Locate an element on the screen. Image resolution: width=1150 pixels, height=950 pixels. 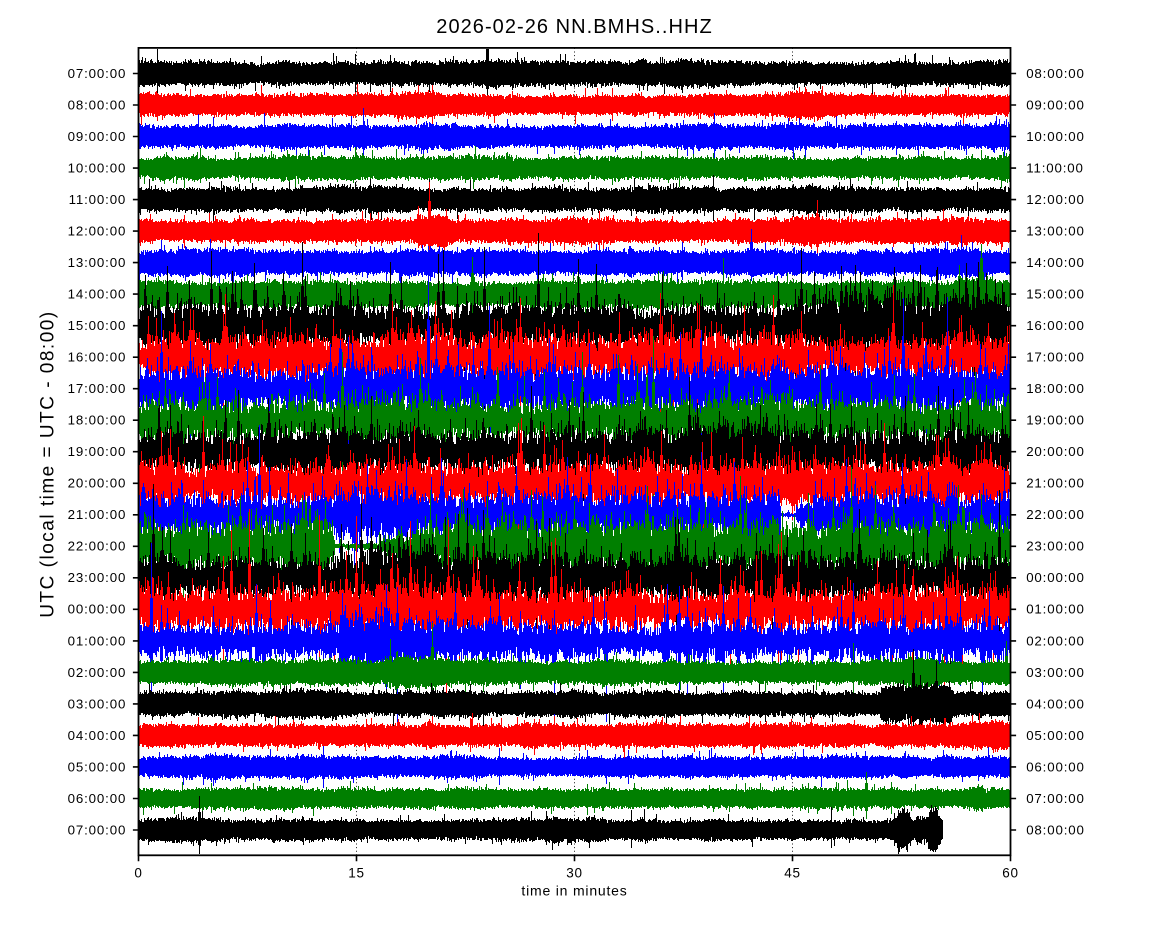
svg-text: 30 is located at coordinates (574, 872).